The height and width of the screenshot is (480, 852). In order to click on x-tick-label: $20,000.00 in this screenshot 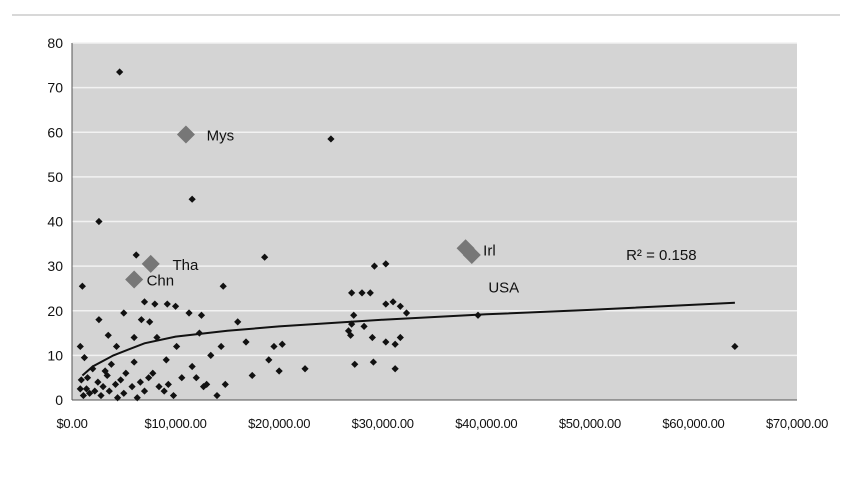, I will do `click(279, 423)`.